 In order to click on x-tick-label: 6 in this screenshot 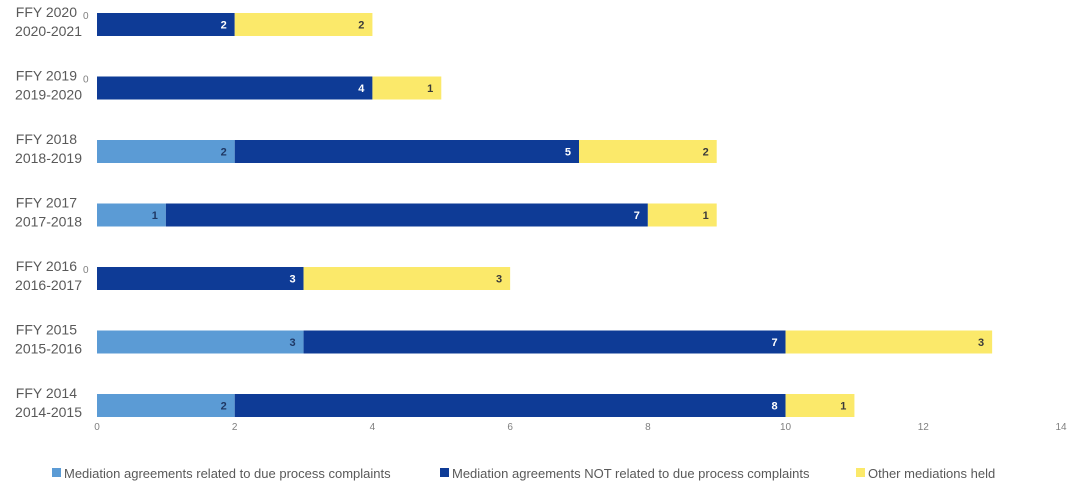, I will do `click(510, 427)`.